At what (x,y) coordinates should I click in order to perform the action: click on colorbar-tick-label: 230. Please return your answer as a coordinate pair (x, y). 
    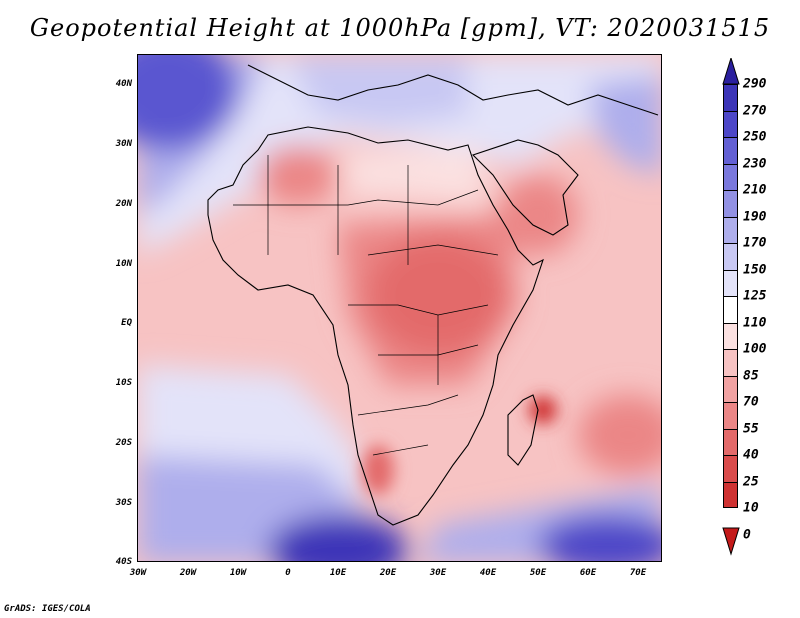
    Looking at the image, I should click on (755, 163).